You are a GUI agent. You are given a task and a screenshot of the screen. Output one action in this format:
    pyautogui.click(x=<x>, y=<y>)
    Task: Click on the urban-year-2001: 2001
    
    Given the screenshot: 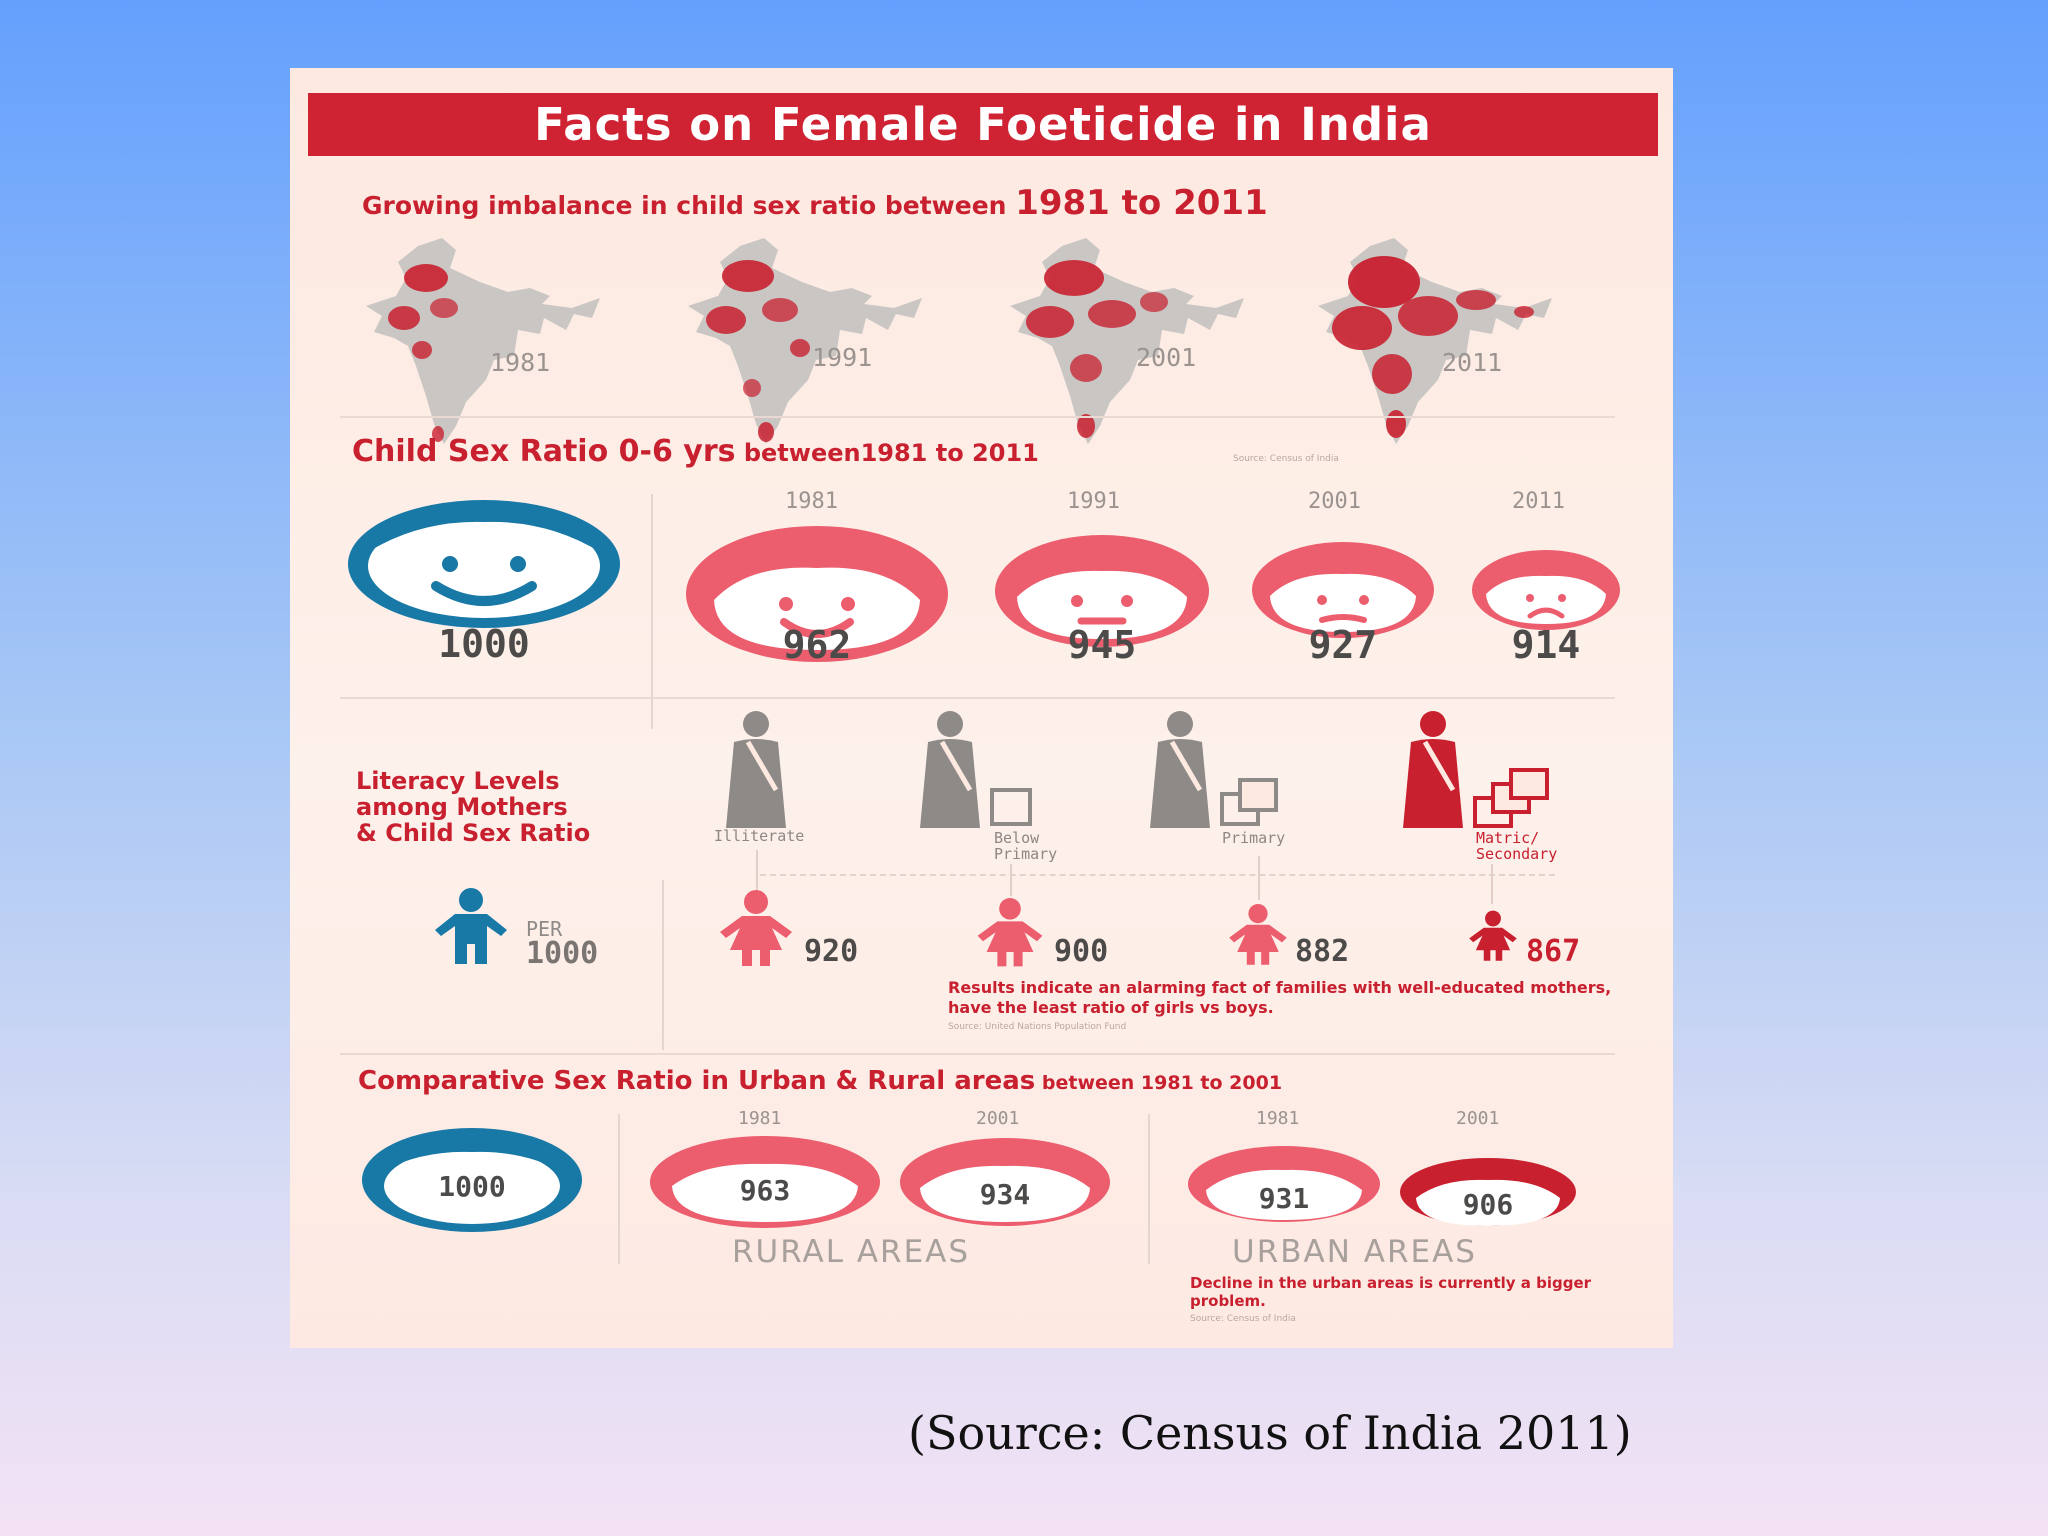 What is the action you would take?
    pyautogui.click(x=1478, y=1118)
    